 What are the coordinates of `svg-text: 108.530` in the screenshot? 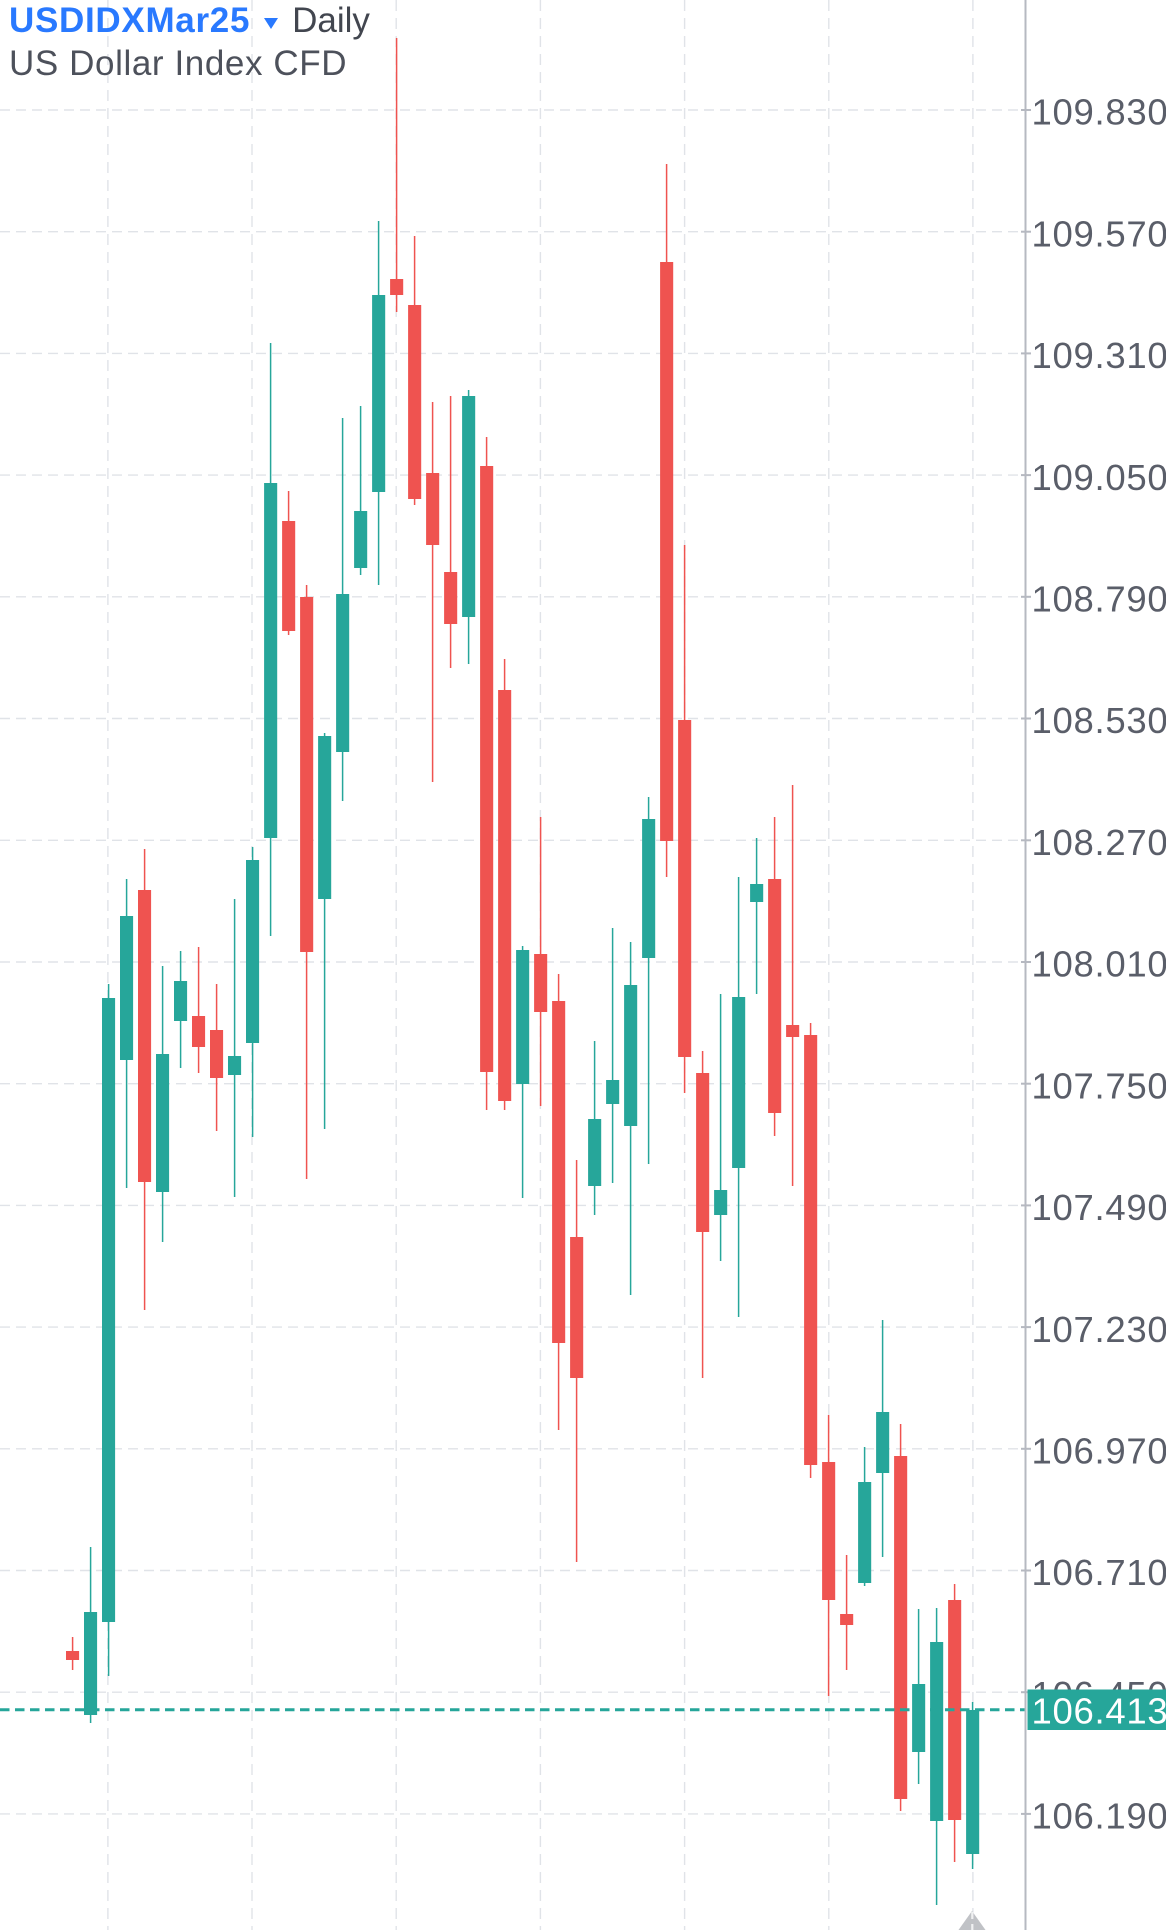 It's located at (1099, 720).